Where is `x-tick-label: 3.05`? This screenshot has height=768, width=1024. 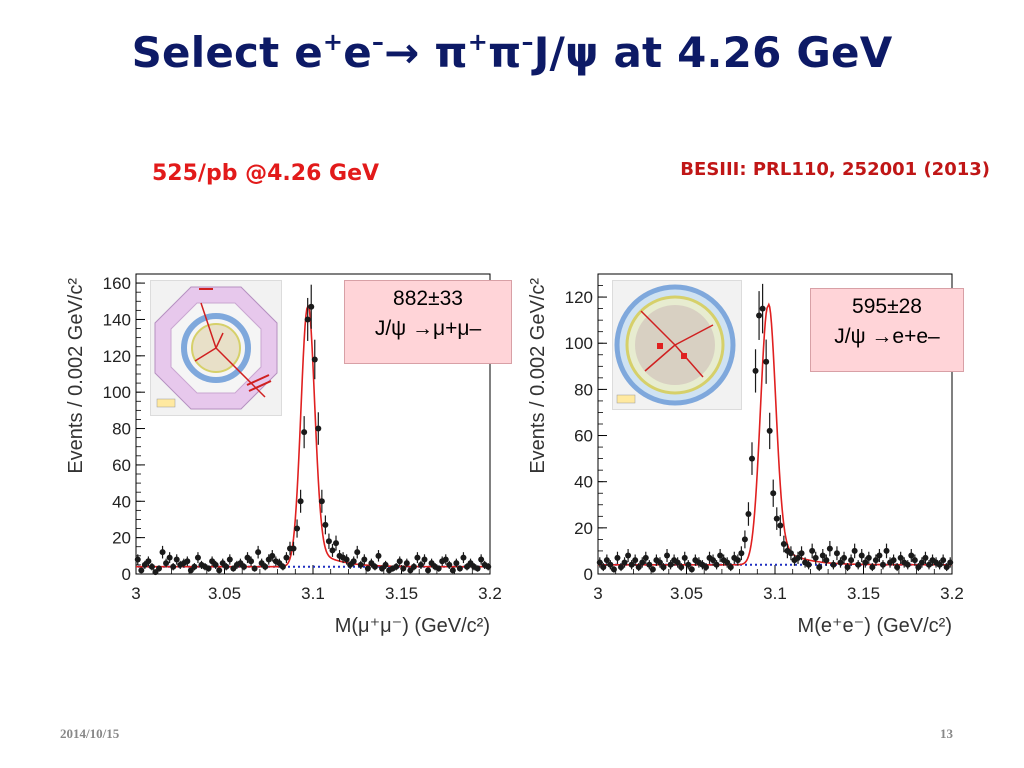
x-tick-label: 3.05 is located at coordinates (686, 593).